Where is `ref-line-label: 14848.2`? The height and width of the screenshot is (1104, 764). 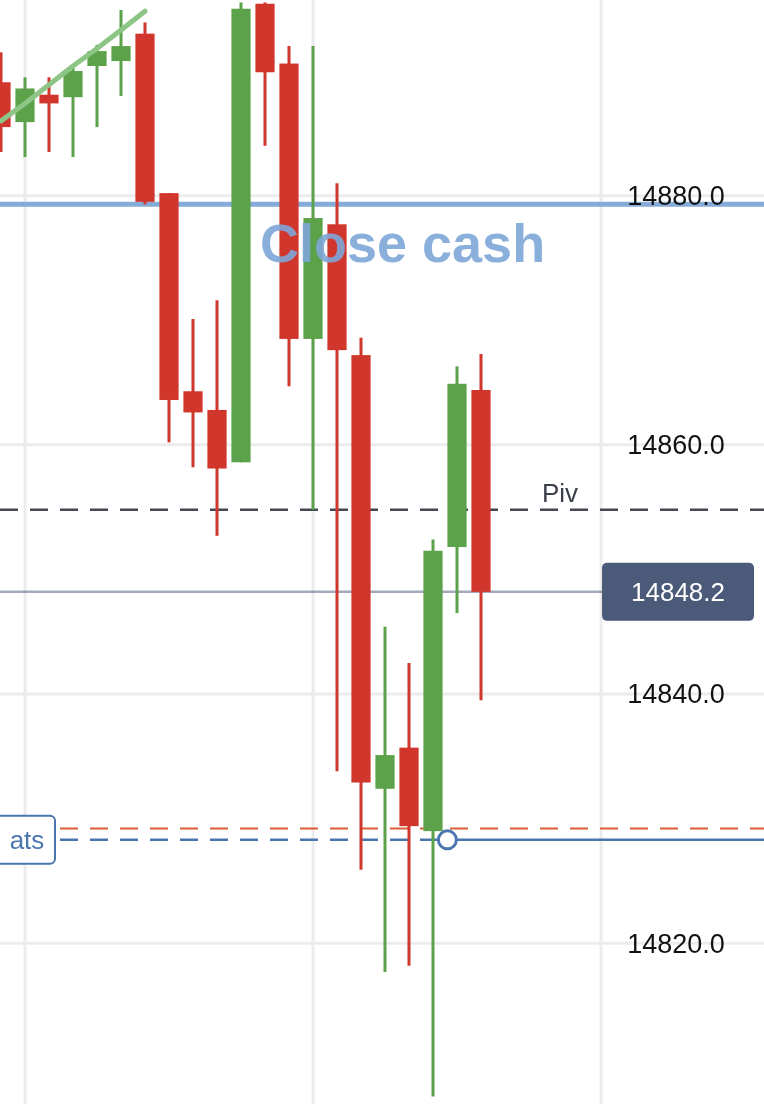
ref-line-label: 14848.2 is located at coordinates (678, 591).